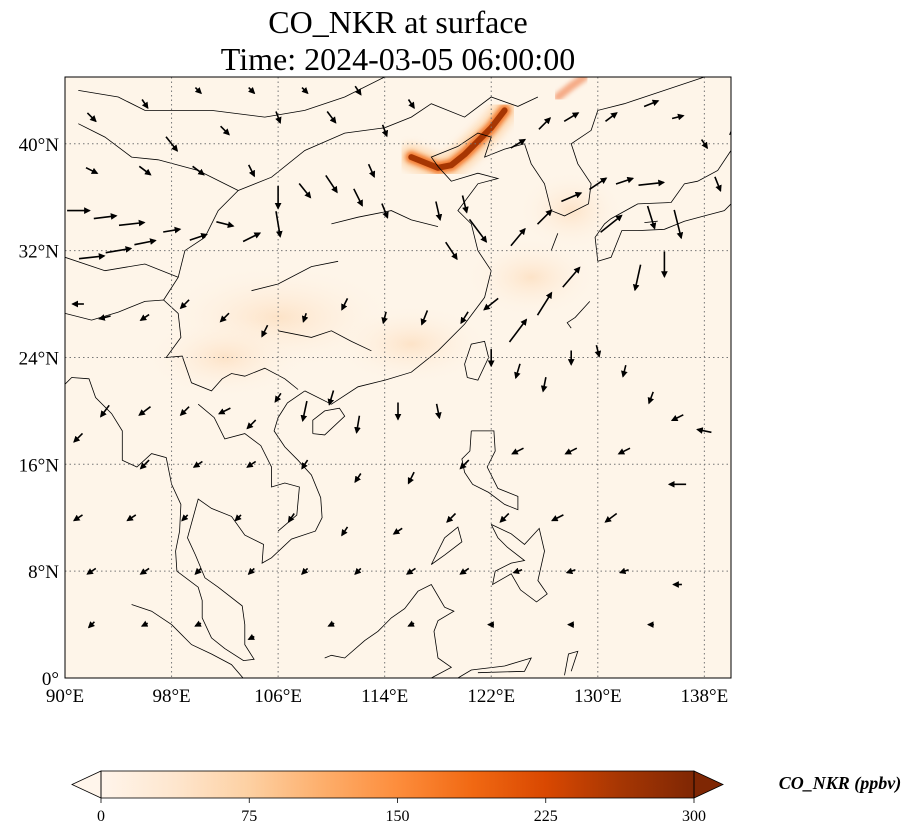 The image size is (920, 836). Describe the element at coordinates (397, 784) in the screenshot. I see `colorbar-gradient` at that location.